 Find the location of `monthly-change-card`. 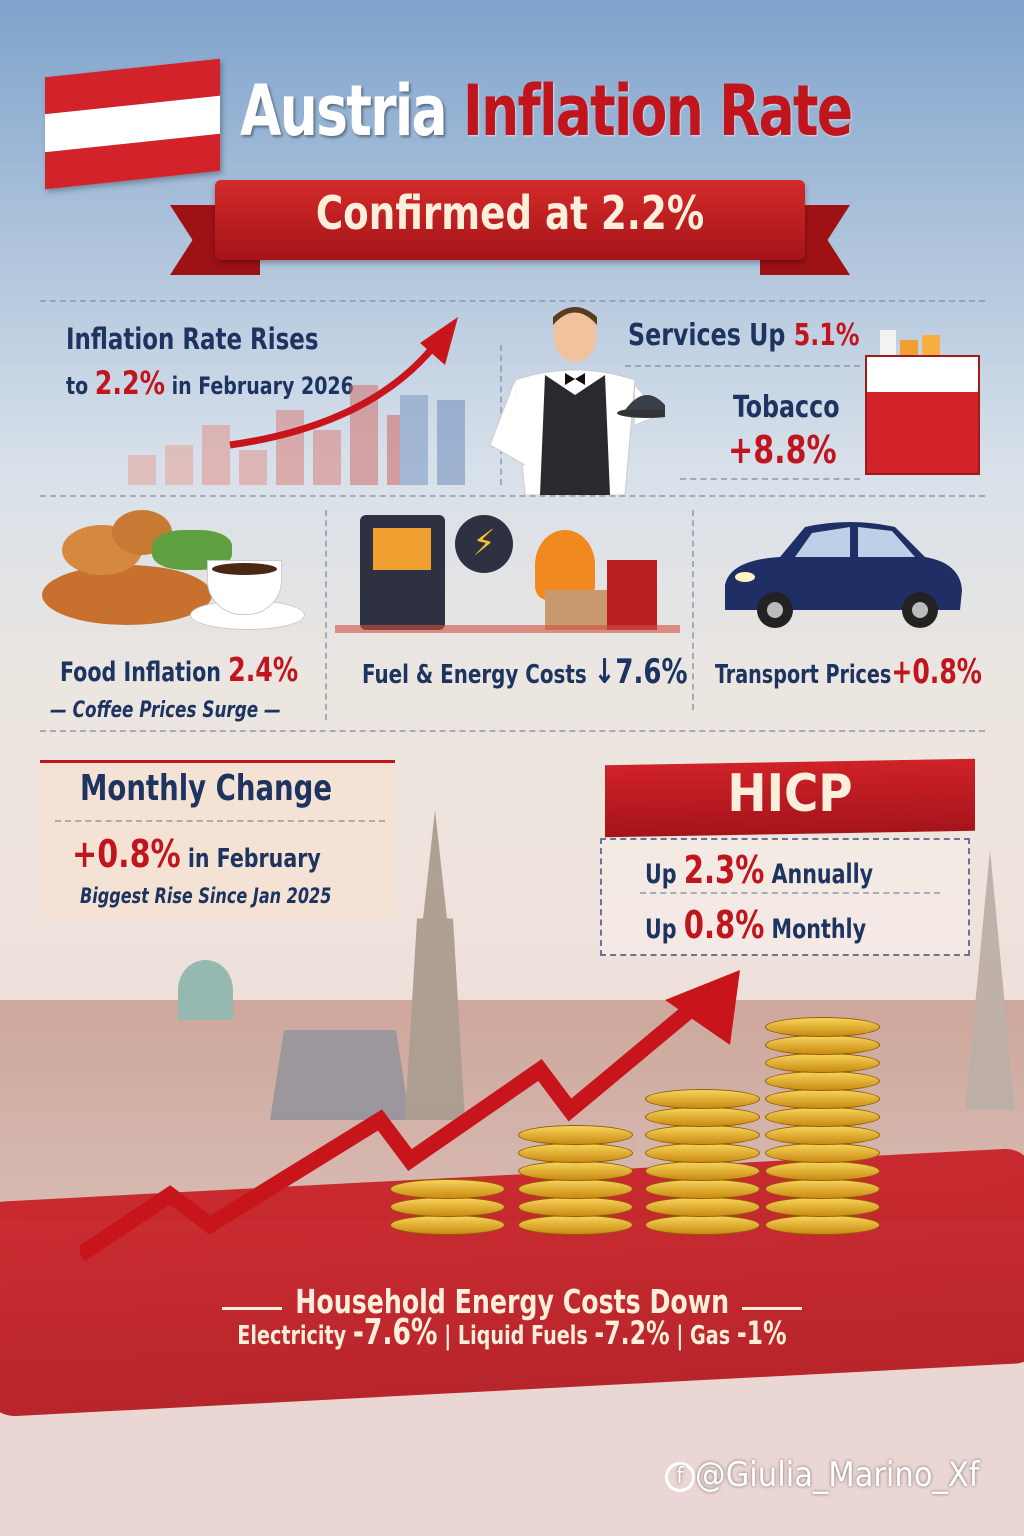

monthly-change-card is located at coordinates (217, 839).